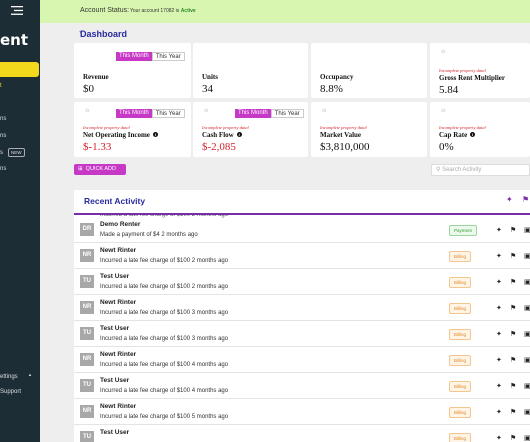 Image resolution: width=530 pixels, height=442 pixels. Describe the element at coordinates (19, 69) in the screenshot. I see `sidebar-item-active` at that location.